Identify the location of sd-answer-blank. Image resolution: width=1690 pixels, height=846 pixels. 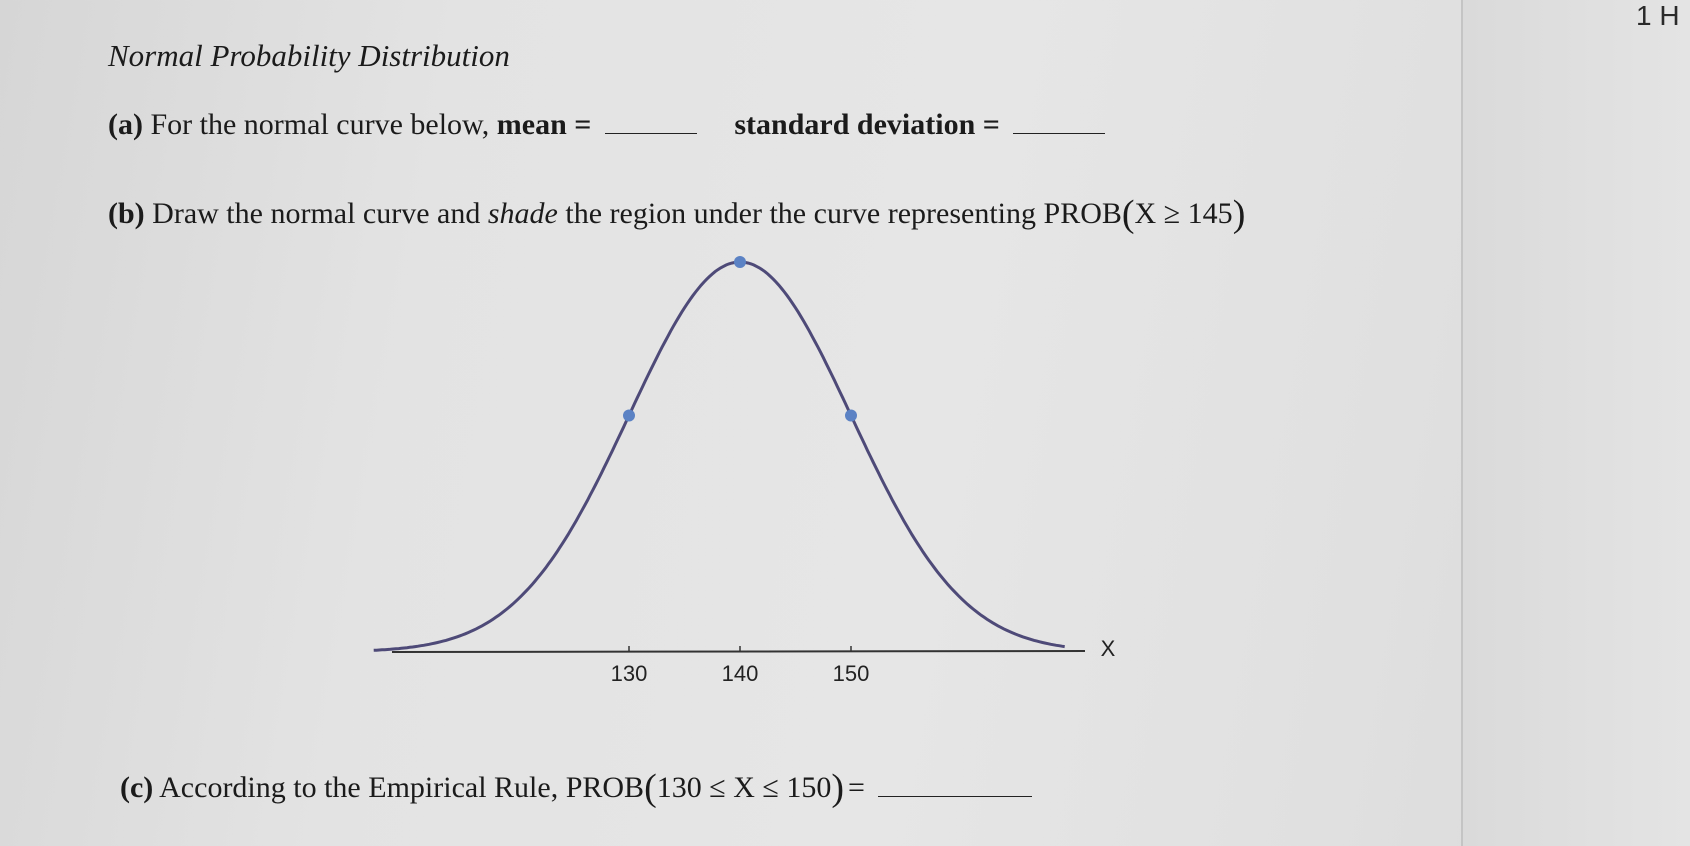
(1059, 133).